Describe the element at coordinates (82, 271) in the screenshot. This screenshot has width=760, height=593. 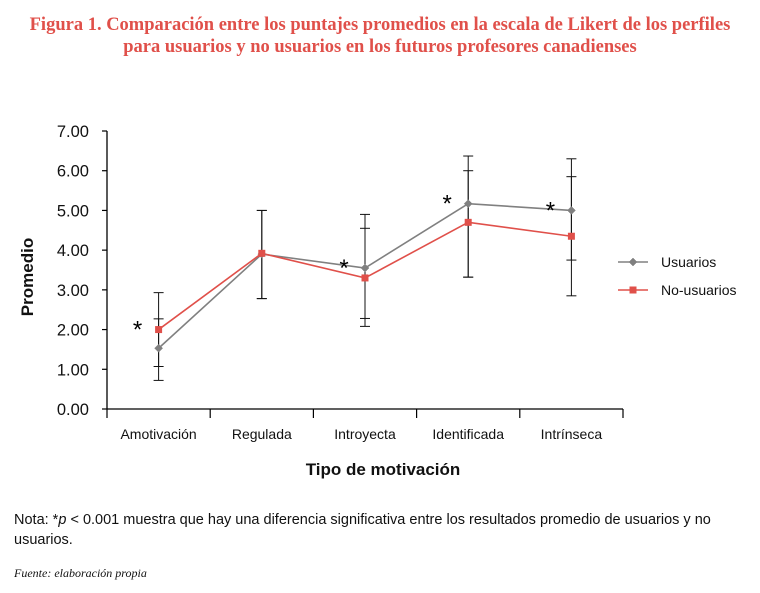
I see `y-axis-ticks: 0.00 1.00 2.00 3.00 4.00 5.00 6.00 7.00` at that location.